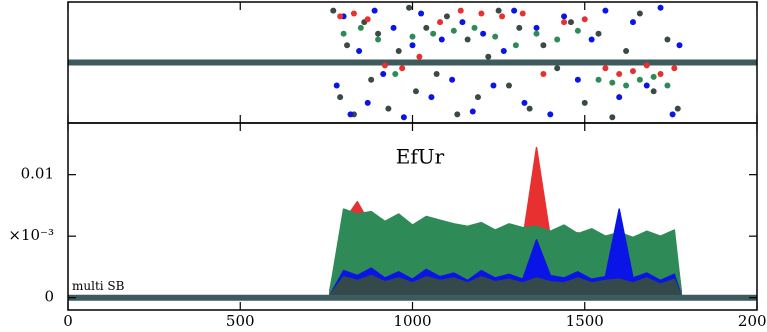  I want to click on y-tick-label: 0.01, so click(37, 174).